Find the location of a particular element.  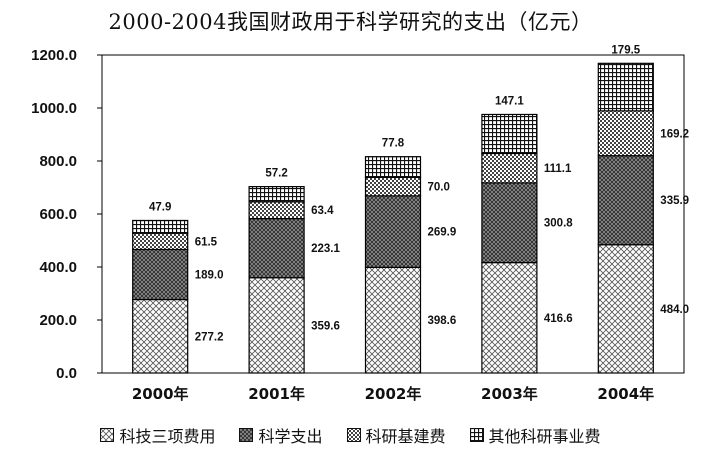

legend-label-4: 其他科研事业费 is located at coordinates (544, 436).